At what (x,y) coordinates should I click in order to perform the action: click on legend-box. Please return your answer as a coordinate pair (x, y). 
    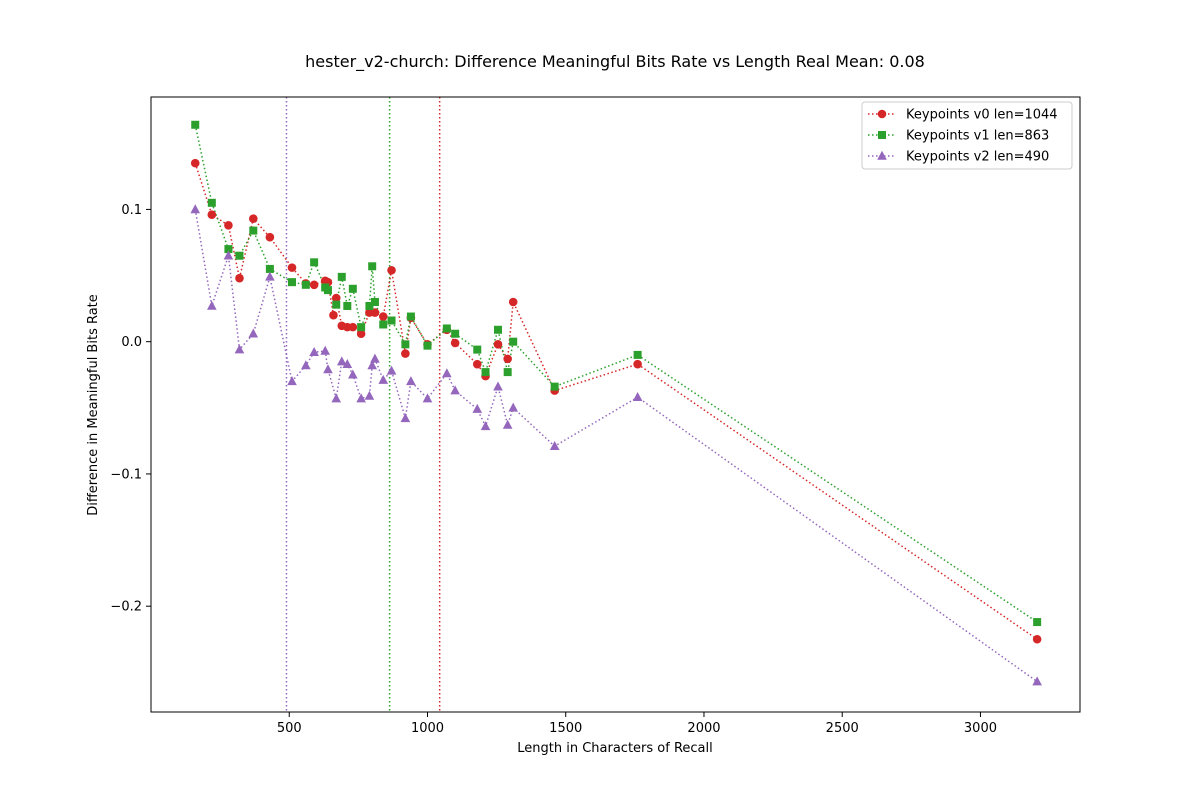
    Looking at the image, I should click on (967, 135).